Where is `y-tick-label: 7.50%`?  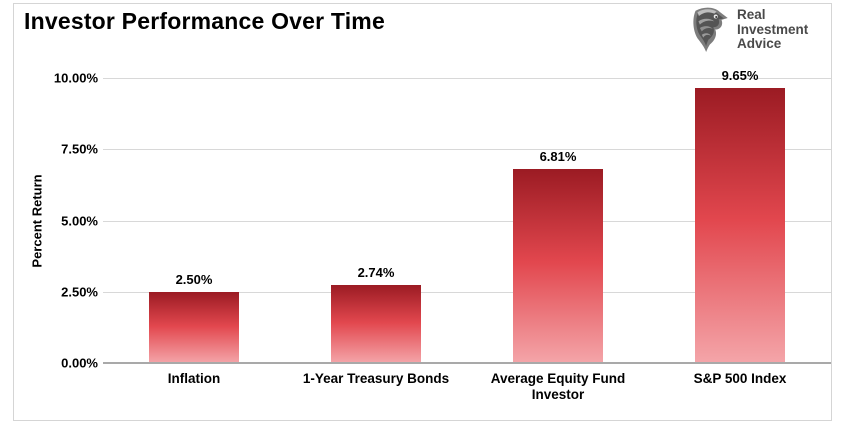 y-tick-label: 7.50% is located at coordinates (79, 149).